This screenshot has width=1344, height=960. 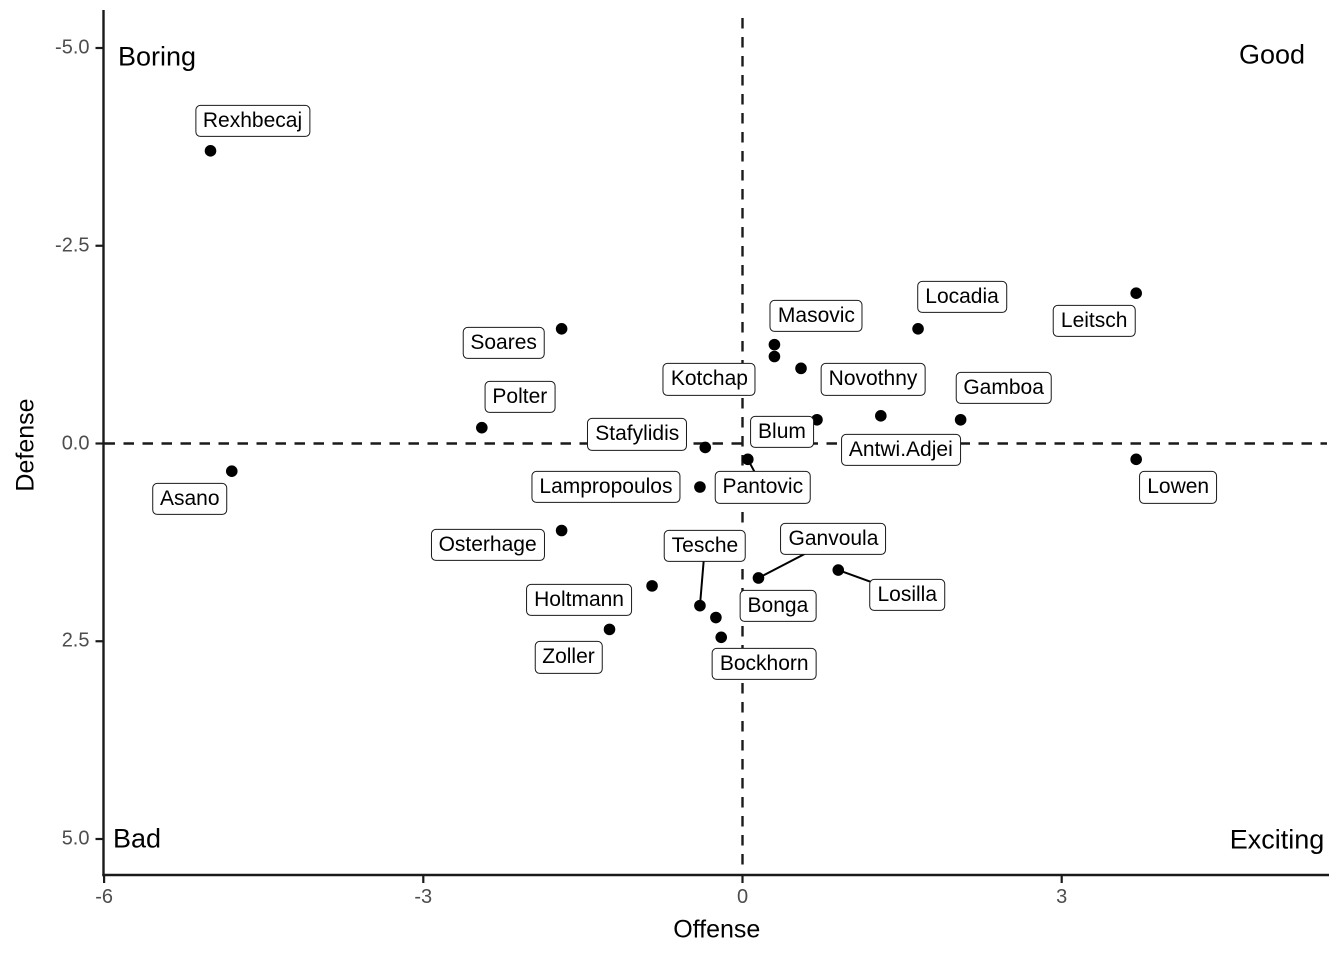 I want to click on player-label-tesche: Tesche, so click(x=705, y=545).